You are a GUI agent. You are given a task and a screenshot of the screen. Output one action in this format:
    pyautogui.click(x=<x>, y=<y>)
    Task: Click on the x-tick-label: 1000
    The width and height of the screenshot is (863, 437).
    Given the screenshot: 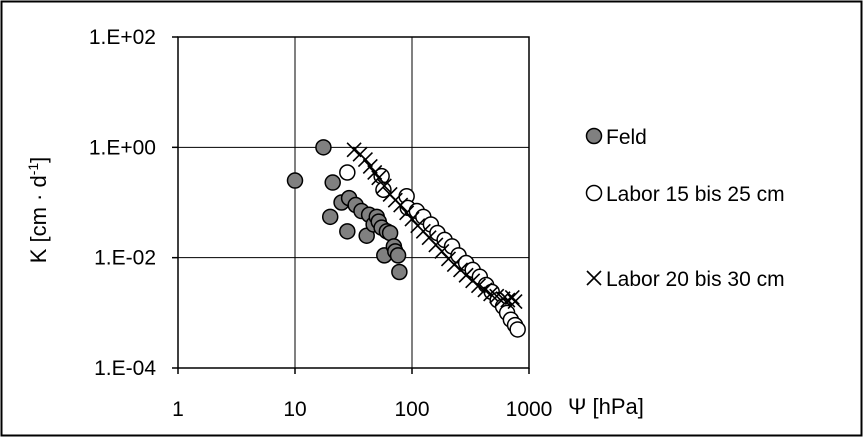 What is the action you would take?
    pyautogui.click(x=529, y=409)
    